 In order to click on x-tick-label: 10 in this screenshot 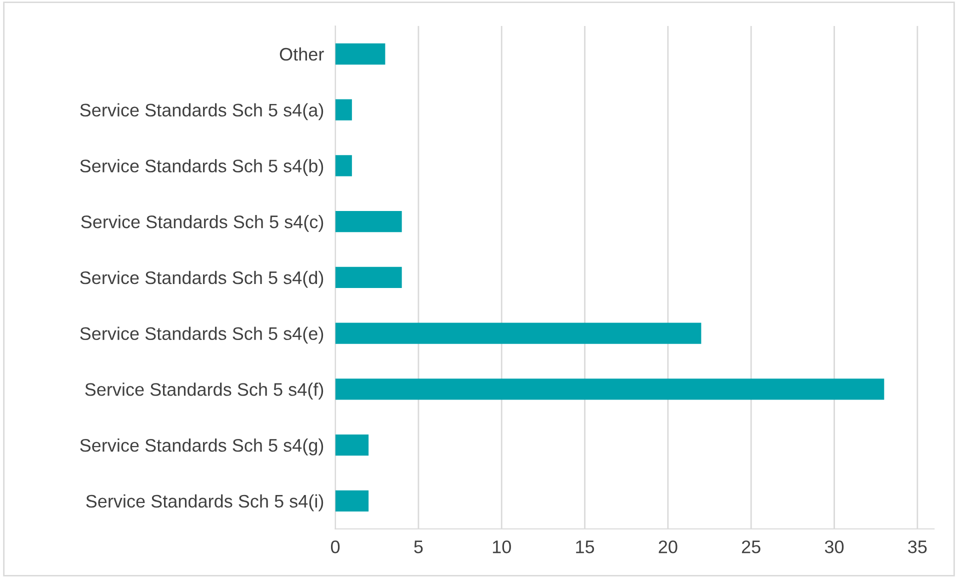, I will do `click(501, 547)`.